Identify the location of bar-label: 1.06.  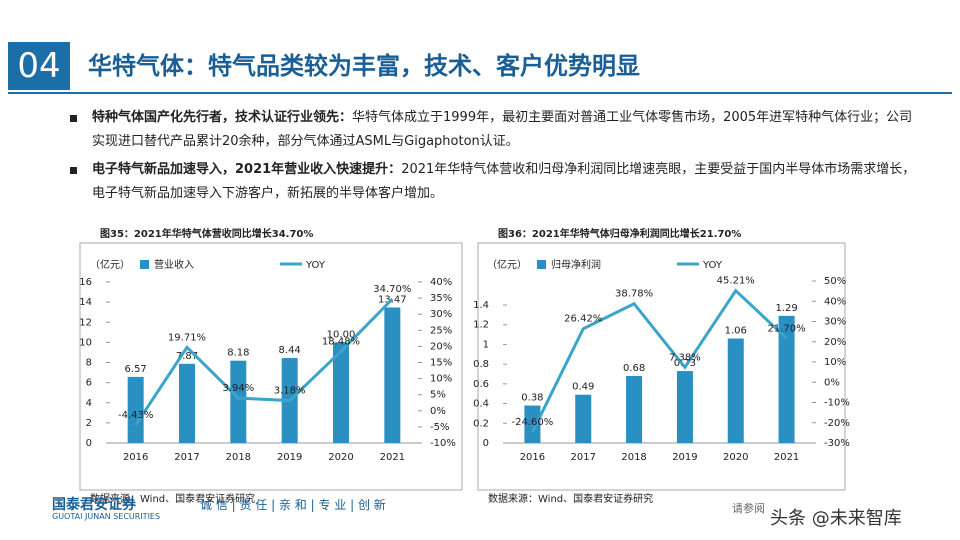
(736, 331).